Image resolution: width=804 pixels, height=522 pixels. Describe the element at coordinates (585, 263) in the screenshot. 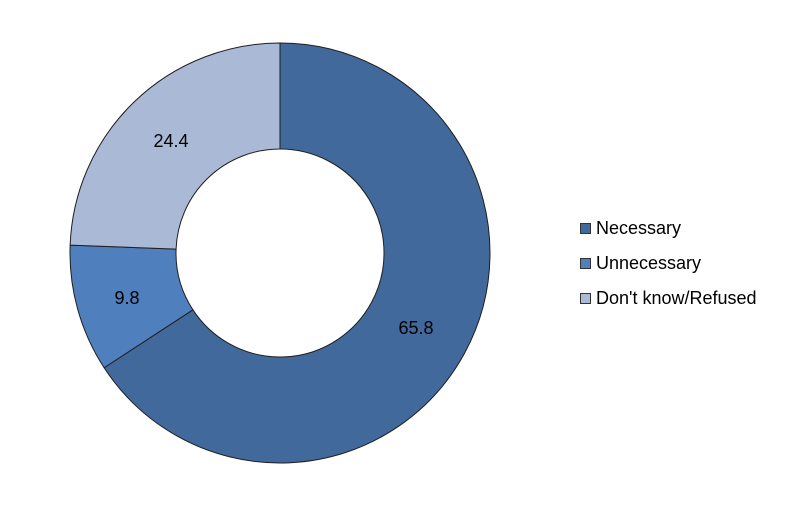

I see `legend-swatch-unnecessary` at that location.